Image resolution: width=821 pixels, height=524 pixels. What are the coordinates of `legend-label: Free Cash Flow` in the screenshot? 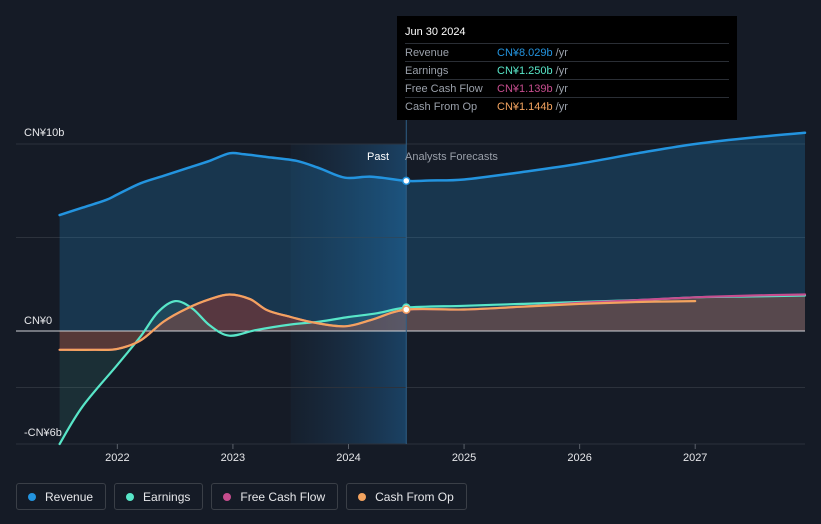 It's located at (283, 496).